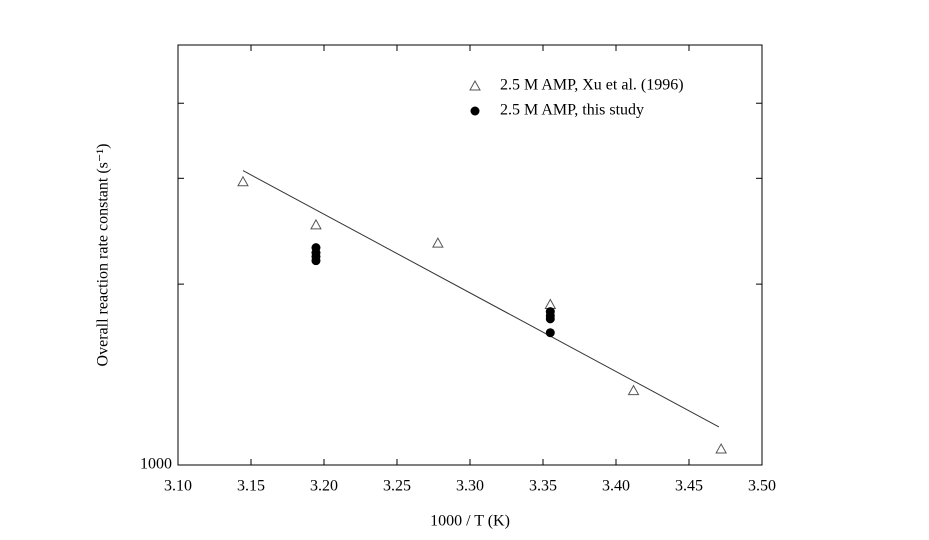  What do you see at coordinates (324, 486) in the screenshot?
I see `x-tick-label: 3.20` at bounding box center [324, 486].